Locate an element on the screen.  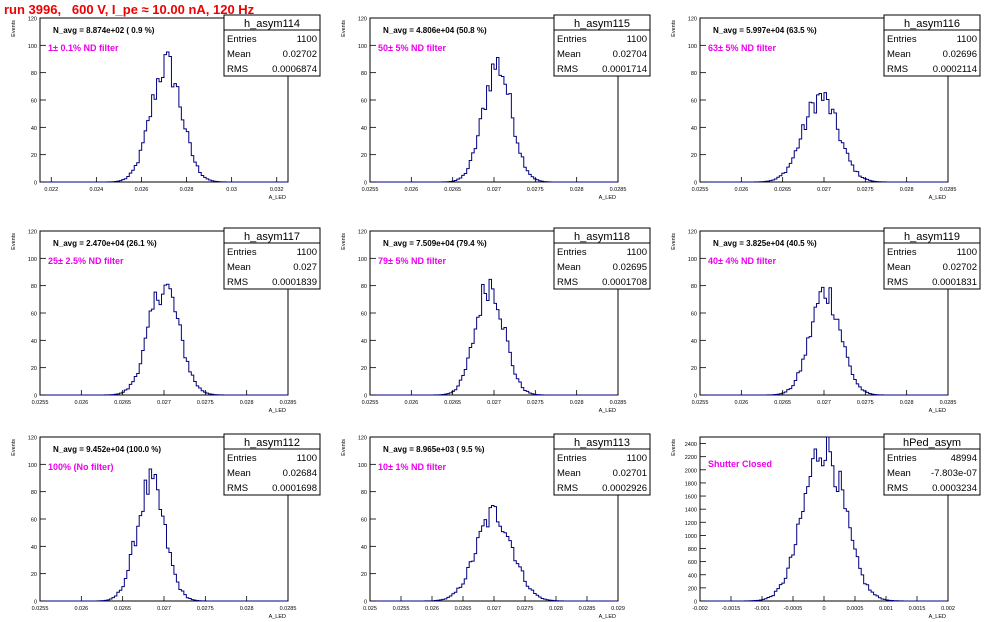
stats-value: 0.0001708 is located at coordinates (624, 282).